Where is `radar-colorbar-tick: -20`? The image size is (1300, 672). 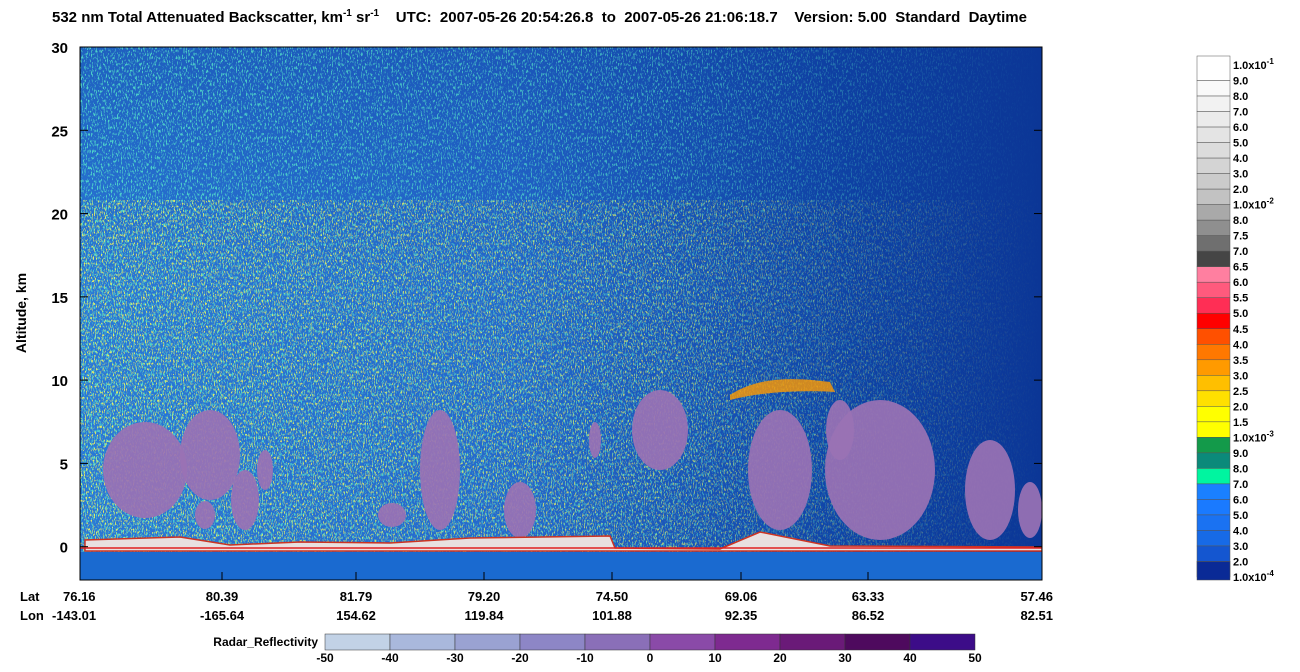 radar-colorbar-tick: -20 is located at coordinates (520, 658).